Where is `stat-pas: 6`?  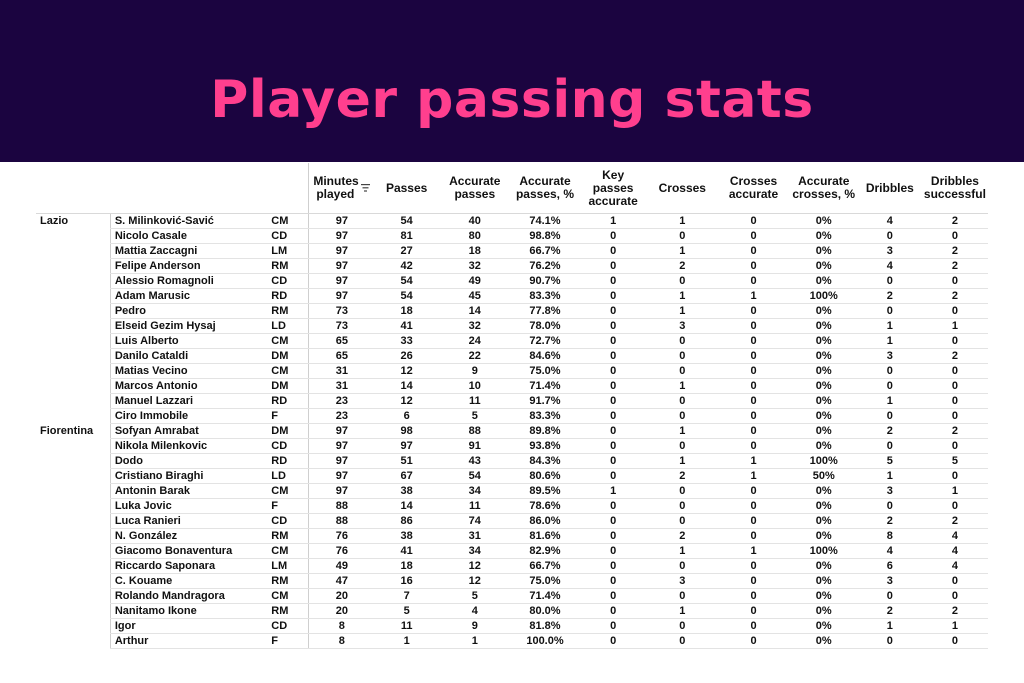 stat-pas: 6 is located at coordinates (406, 416).